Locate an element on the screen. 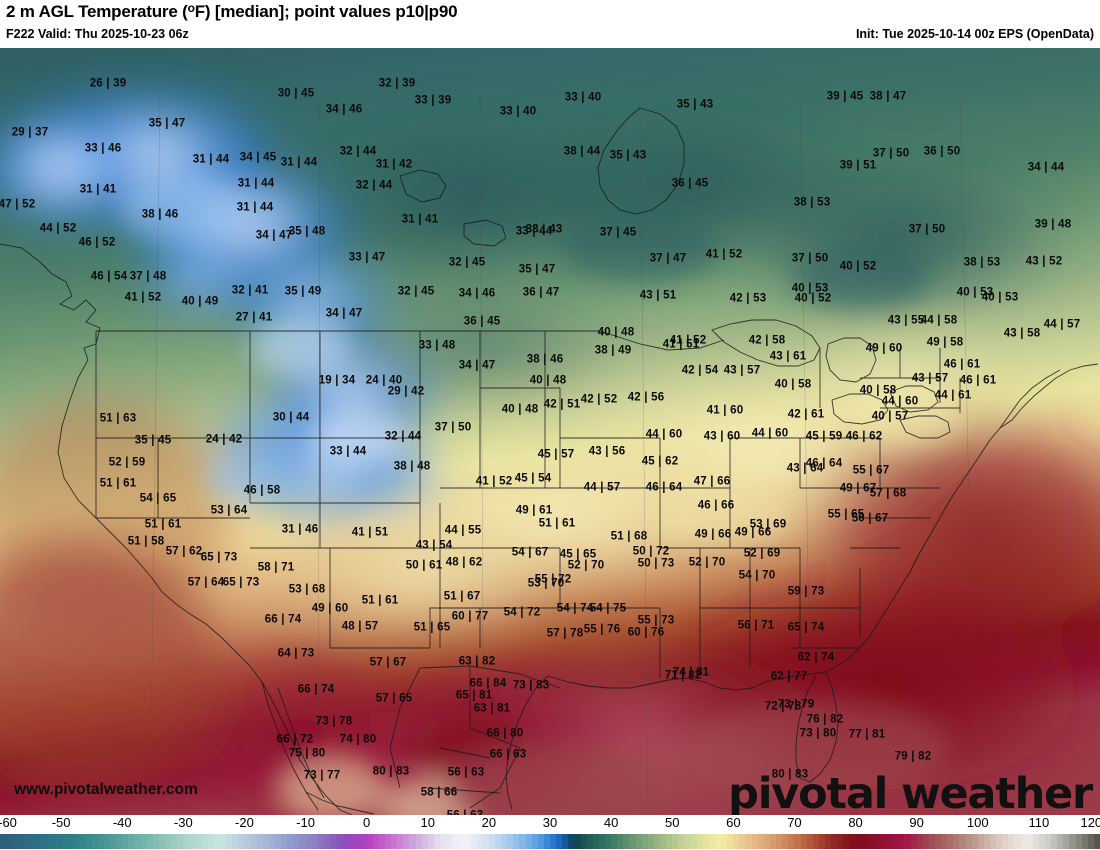 The width and height of the screenshot is (1100, 850). point-value-label: 62 | 74 is located at coordinates (816, 657).